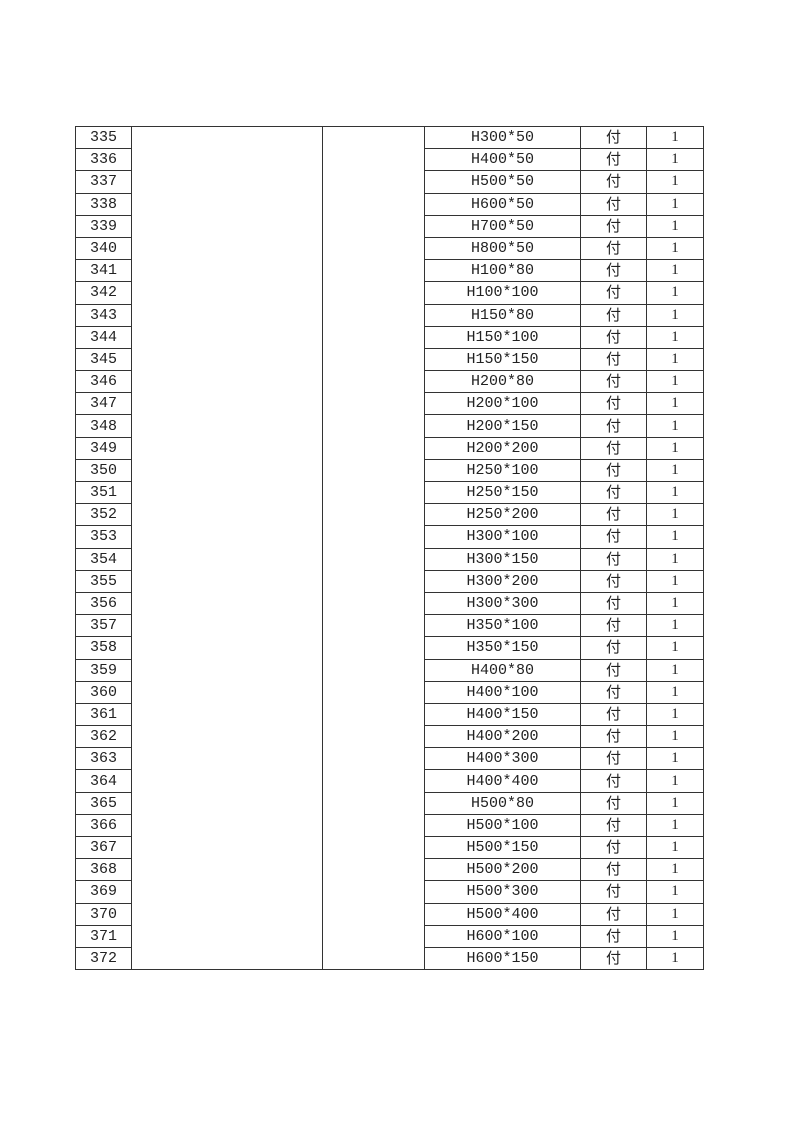 The height and width of the screenshot is (1131, 800). Describe the element at coordinates (502, 426) in the screenshot. I see `spec-cell: H200*150` at that location.